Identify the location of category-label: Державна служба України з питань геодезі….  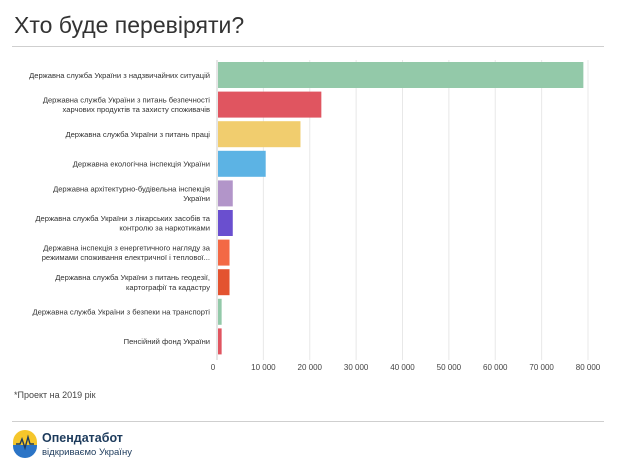
(132, 282).